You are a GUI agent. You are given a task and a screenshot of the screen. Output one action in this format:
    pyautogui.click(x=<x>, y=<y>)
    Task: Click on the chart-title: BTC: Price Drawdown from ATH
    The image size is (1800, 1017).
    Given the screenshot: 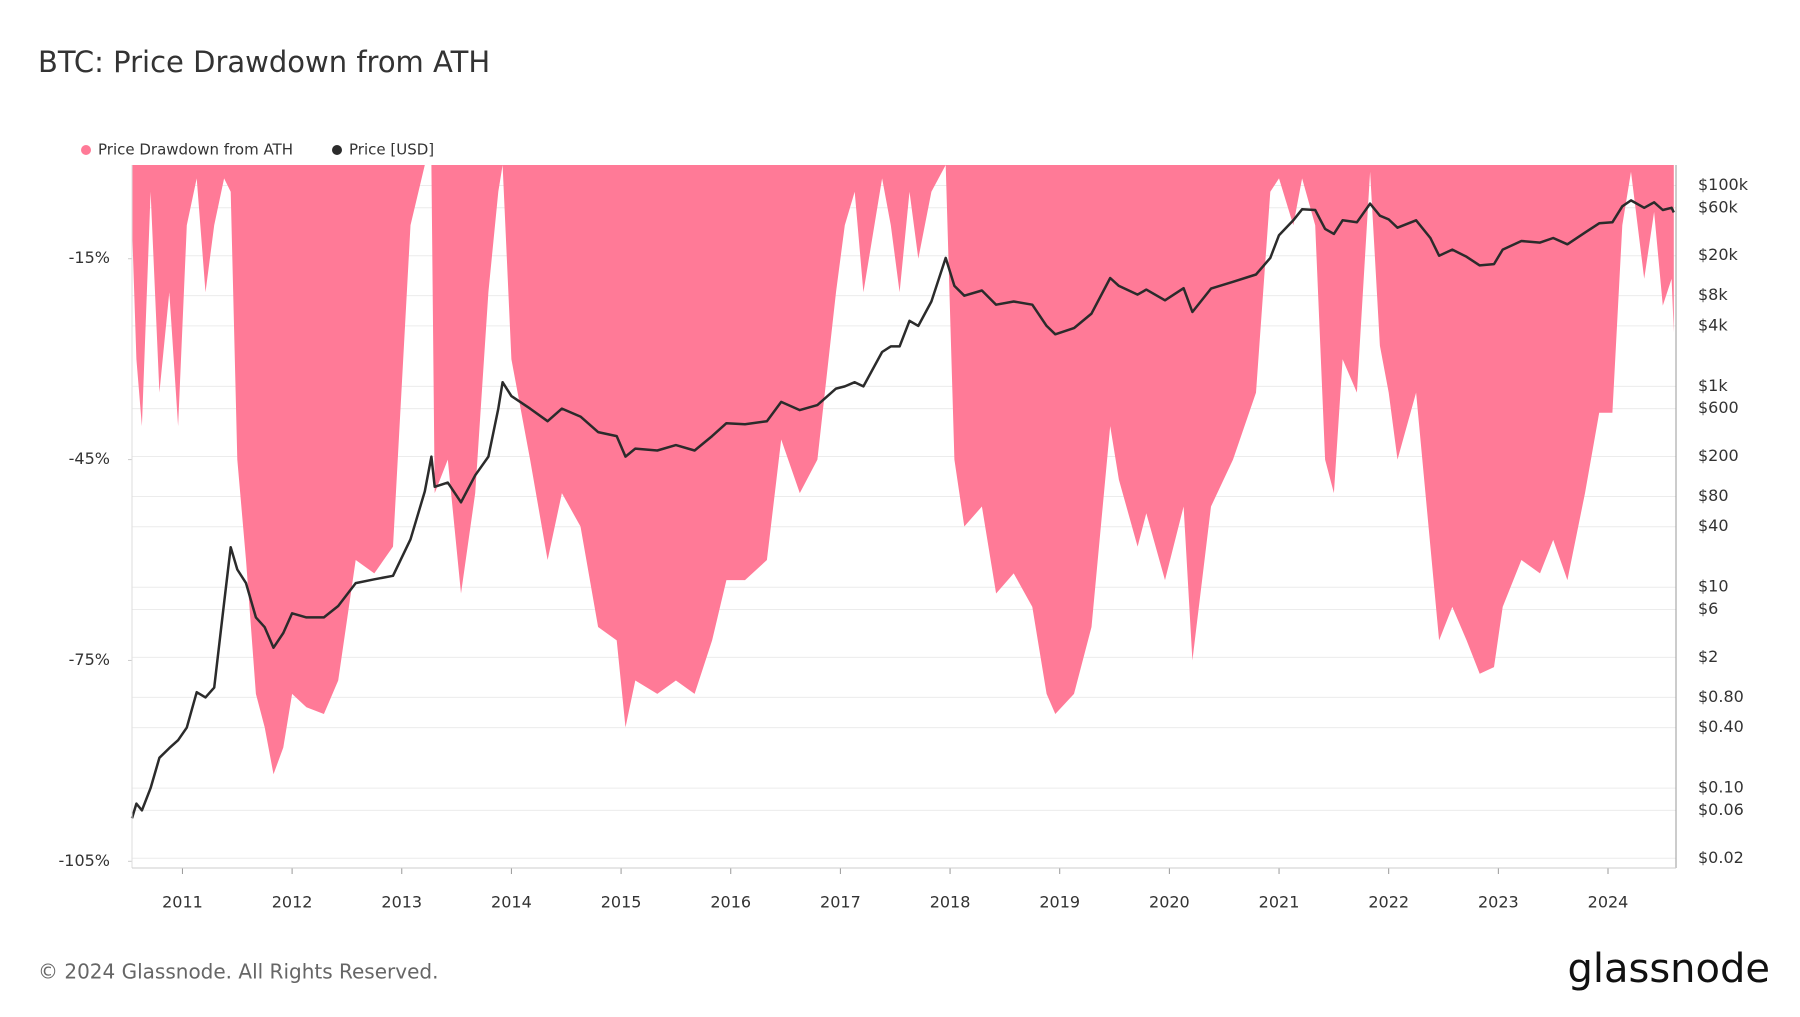 What is the action you would take?
    pyautogui.click(x=264, y=62)
    